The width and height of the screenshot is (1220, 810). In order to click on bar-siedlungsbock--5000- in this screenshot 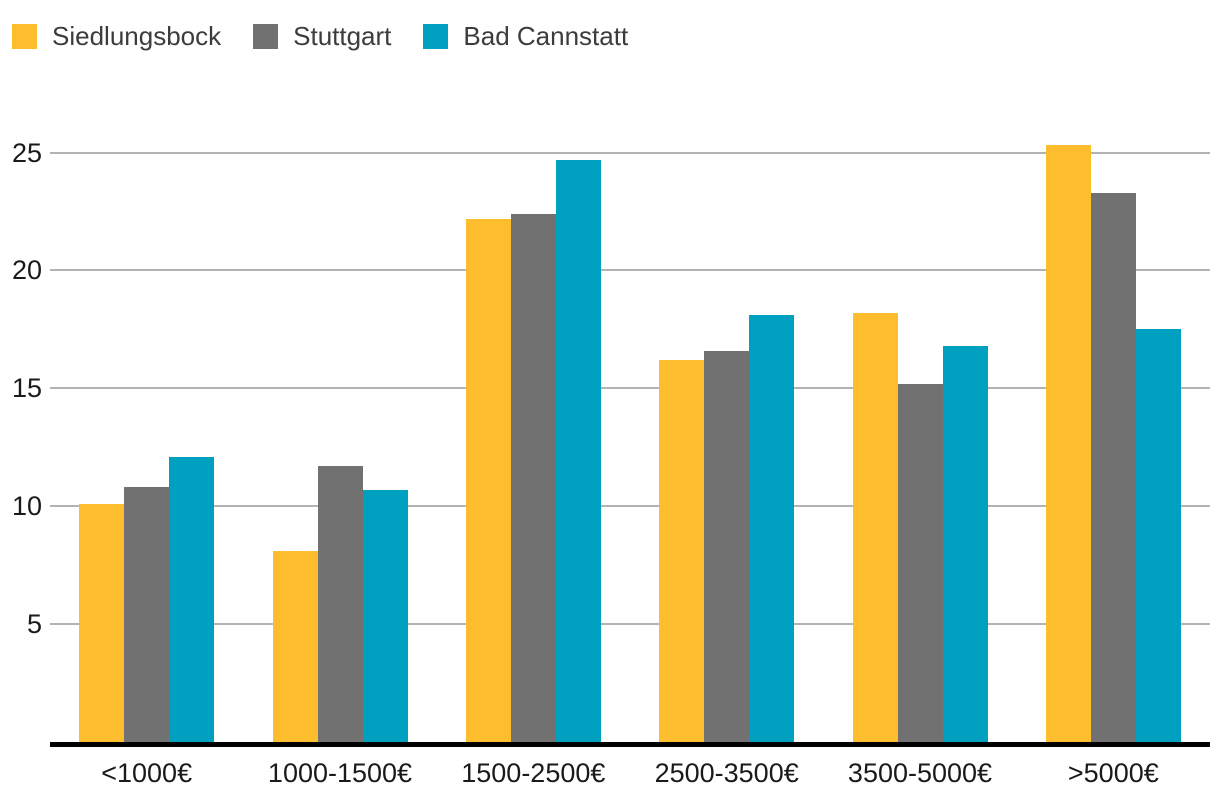, I will do `click(1068, 443)`.